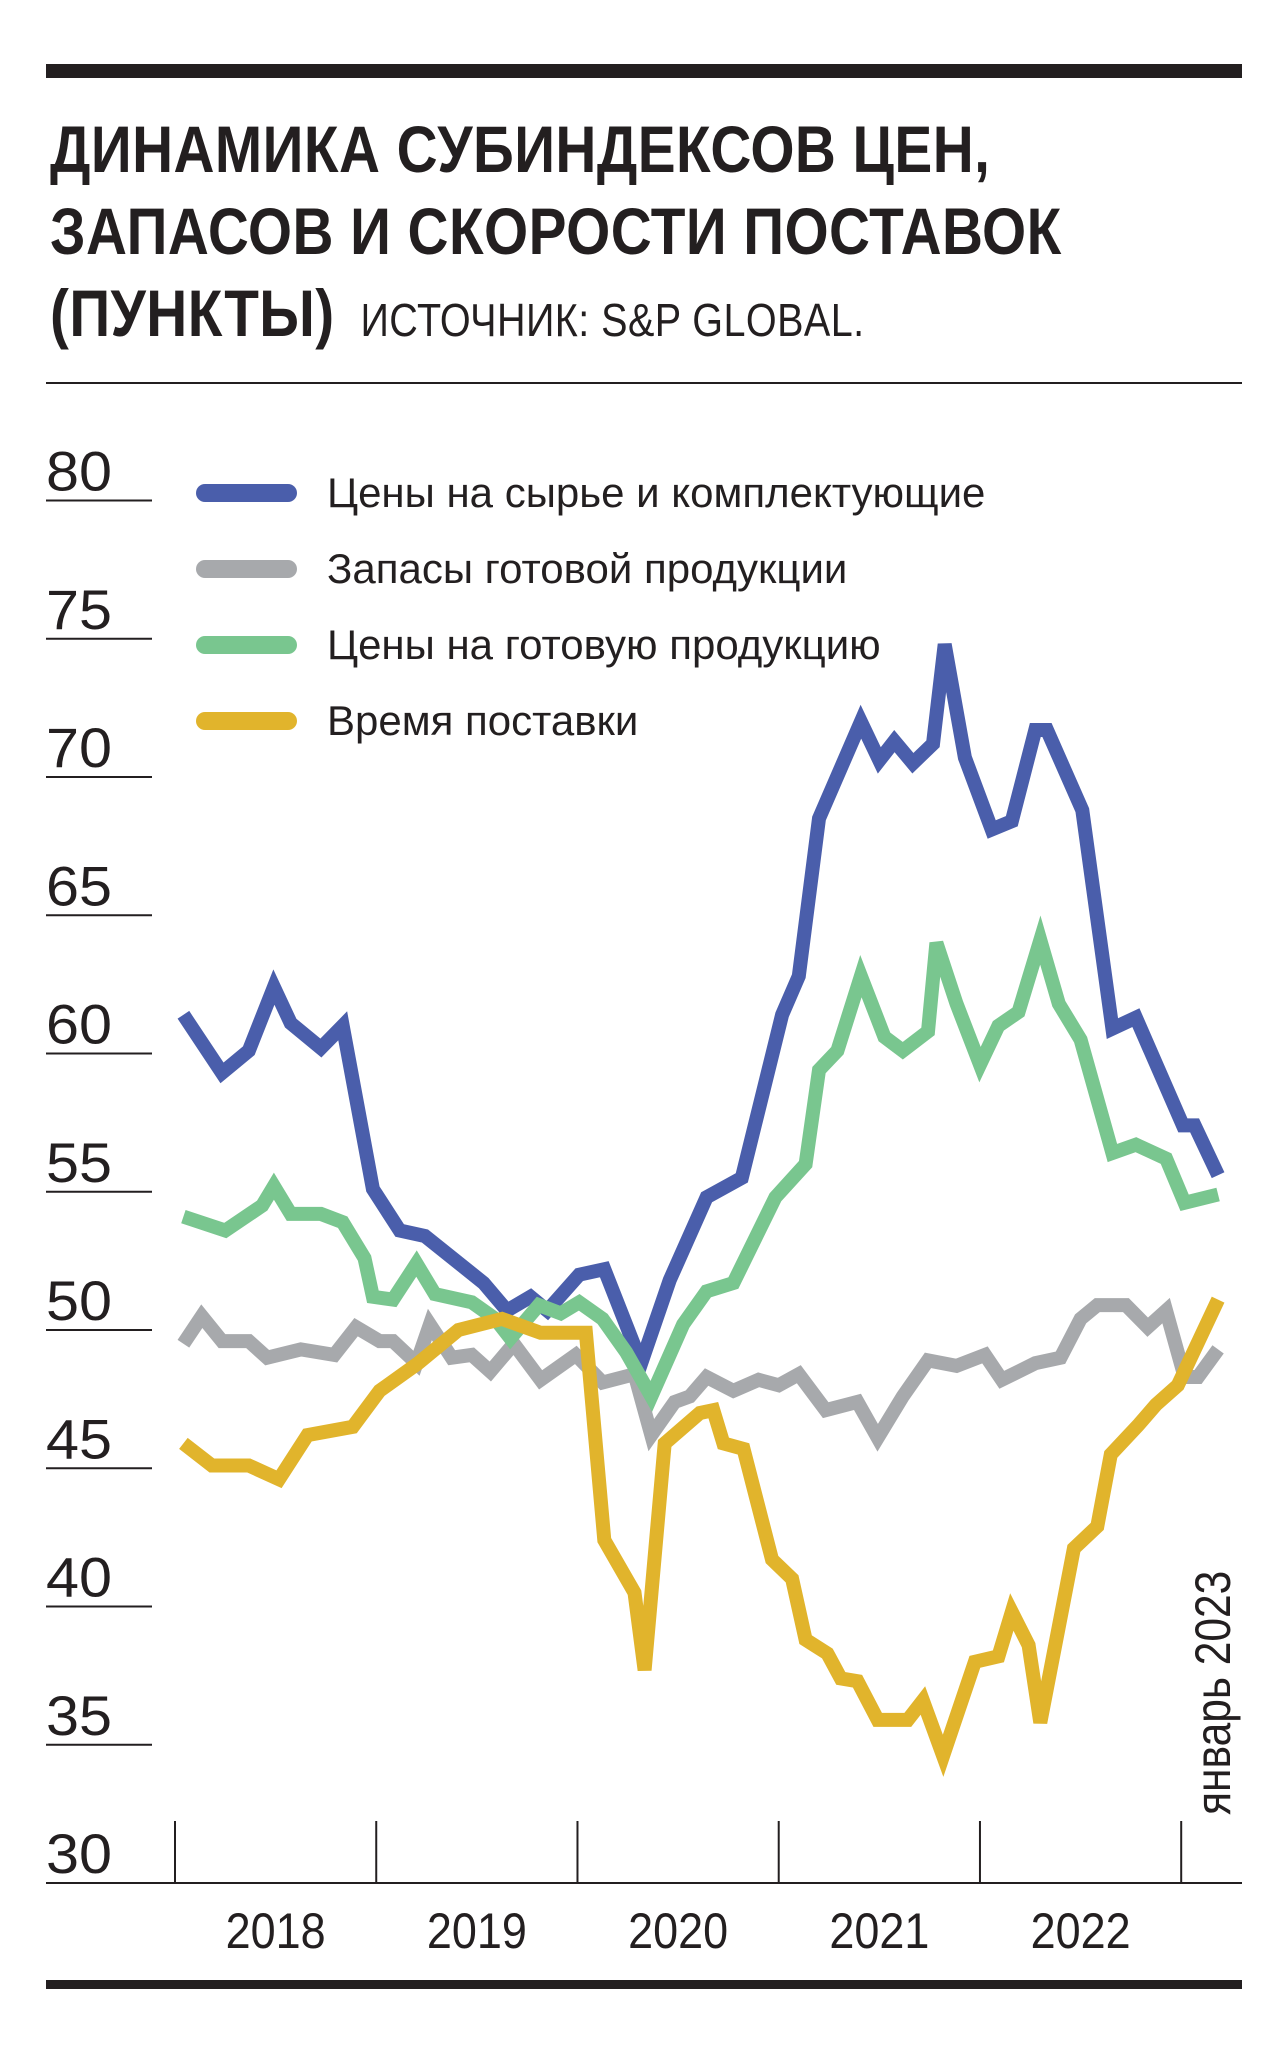 This screenshot has height=2048, width=1280. What do you see at coordinates (644, 383) in the screenshot?
I see `divider` at bounding box center [644, 383].